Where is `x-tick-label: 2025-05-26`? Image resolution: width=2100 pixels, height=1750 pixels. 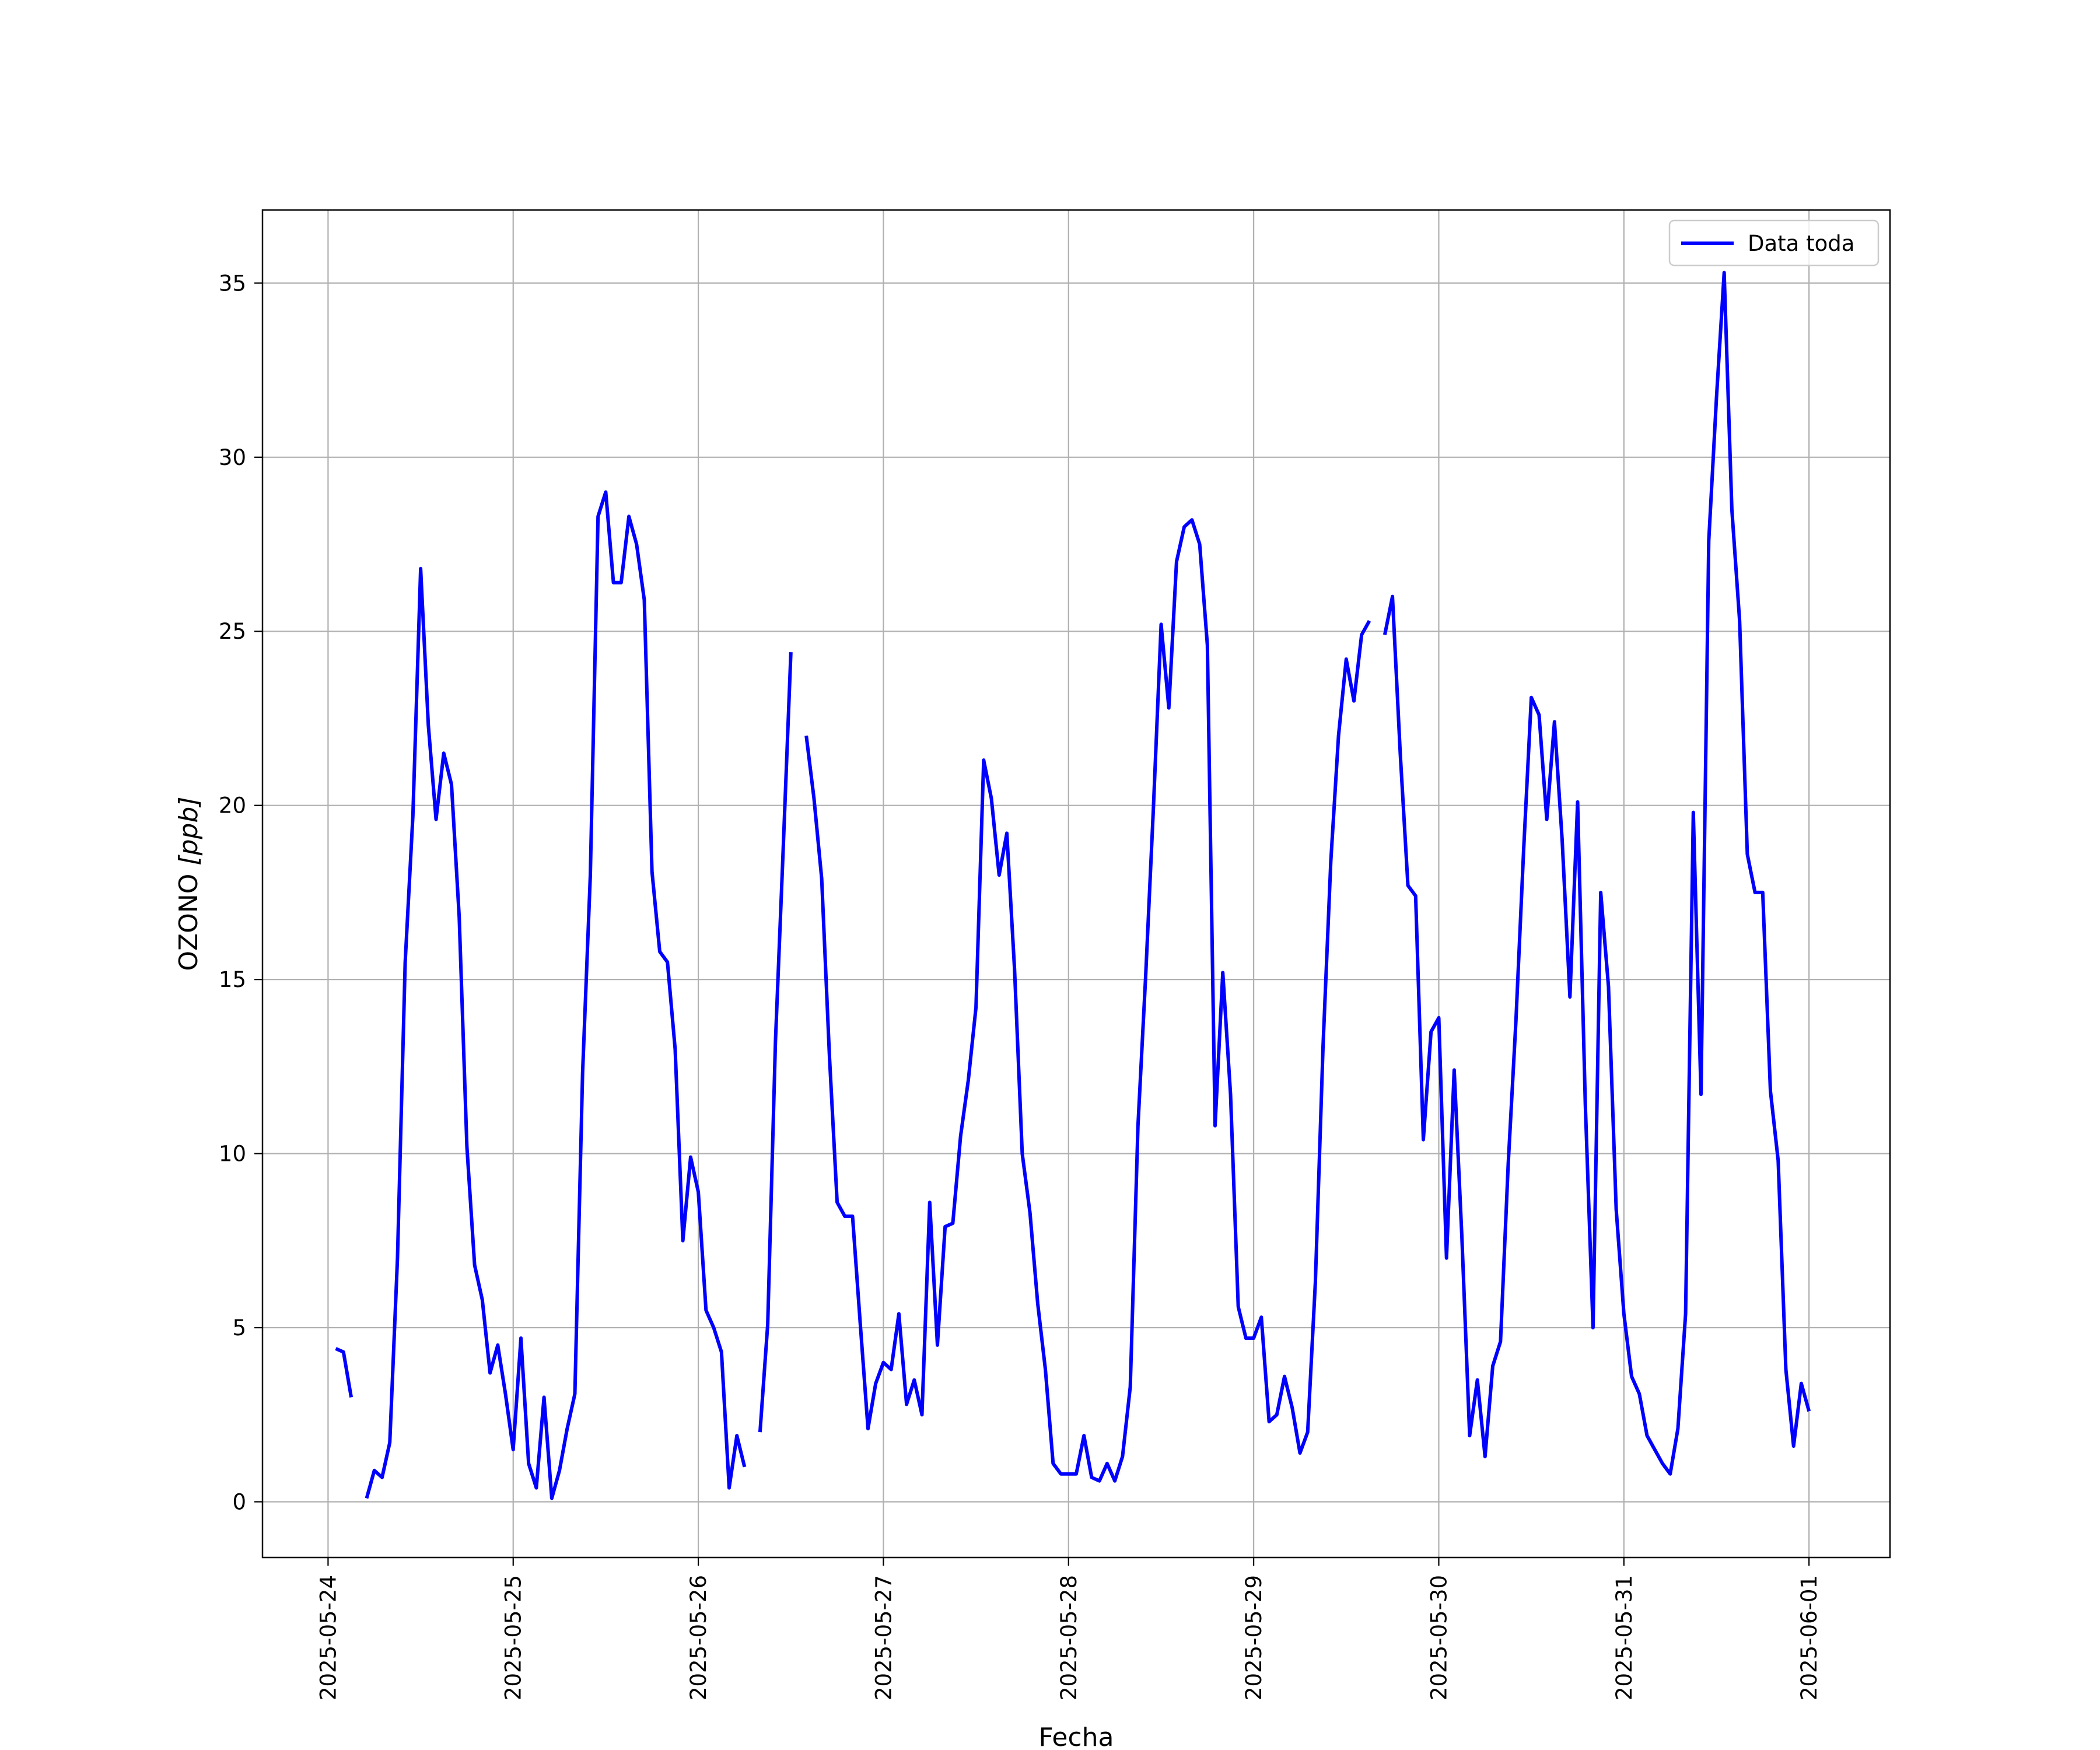
x-tick-label: 2025-05-26 is located at coordinates (698, 1637).